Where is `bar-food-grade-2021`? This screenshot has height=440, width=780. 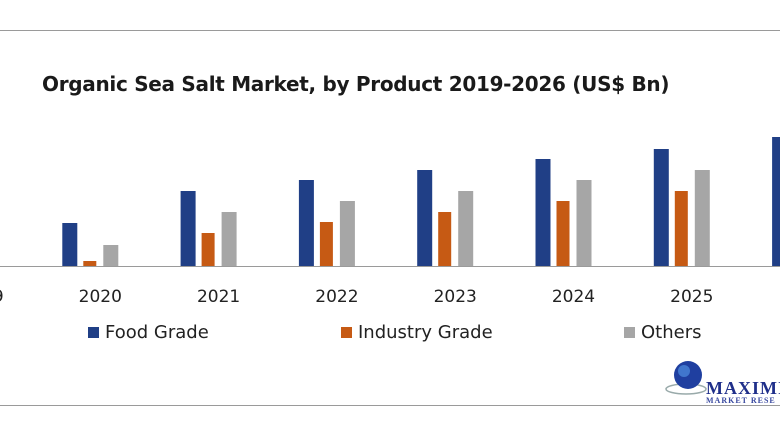 bar-food-grade-2021 is located at coordinates (188, 228).